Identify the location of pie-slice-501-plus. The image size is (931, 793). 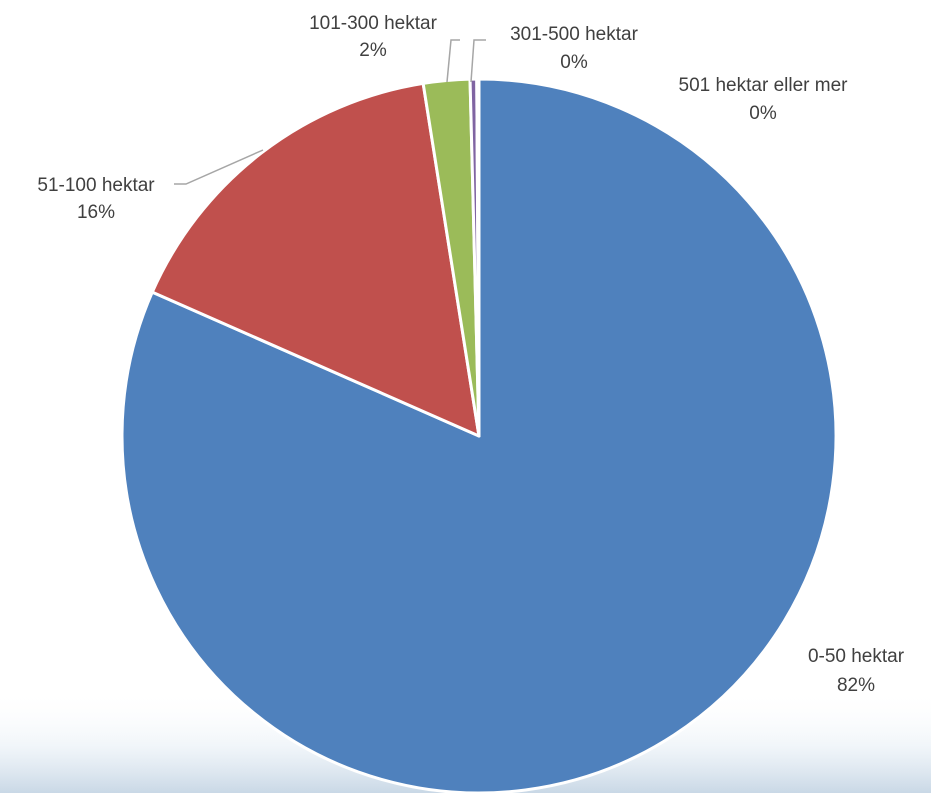
(478, 257).